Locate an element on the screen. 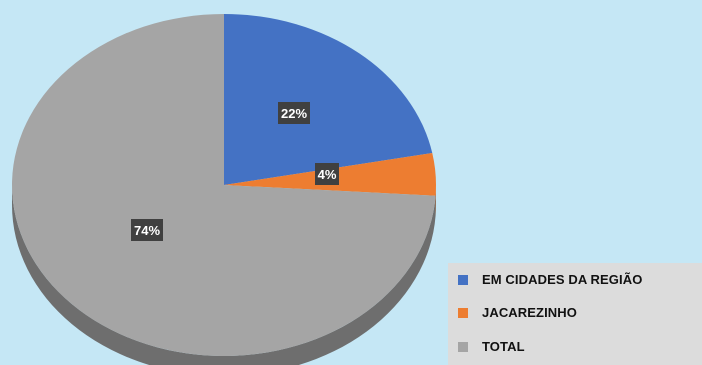 The image size is (702, 365). pie-slice-em-cidades-da-regiao is located at coordinates (328, 99).